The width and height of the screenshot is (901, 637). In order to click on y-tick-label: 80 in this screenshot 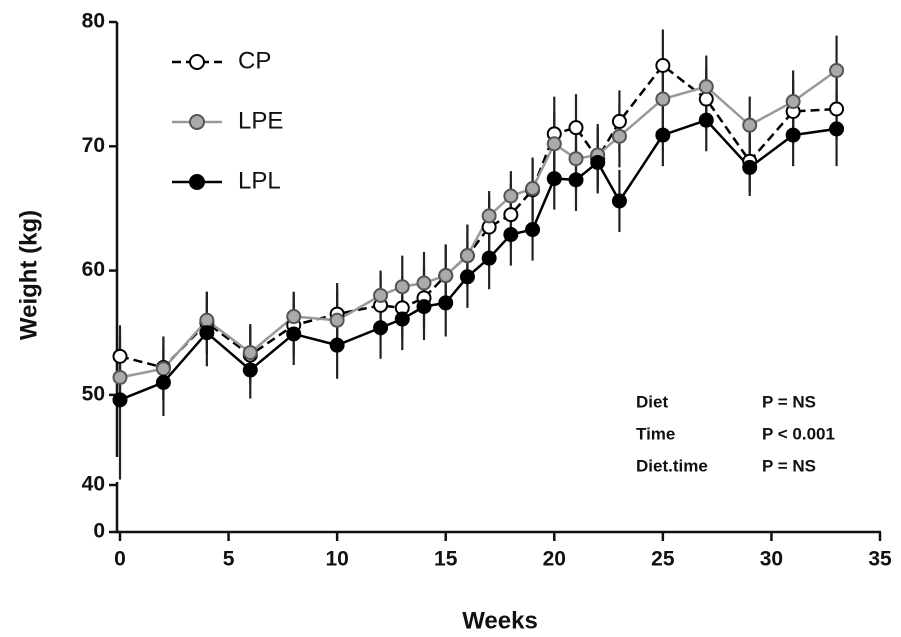, I will do `click(93, 21)`.